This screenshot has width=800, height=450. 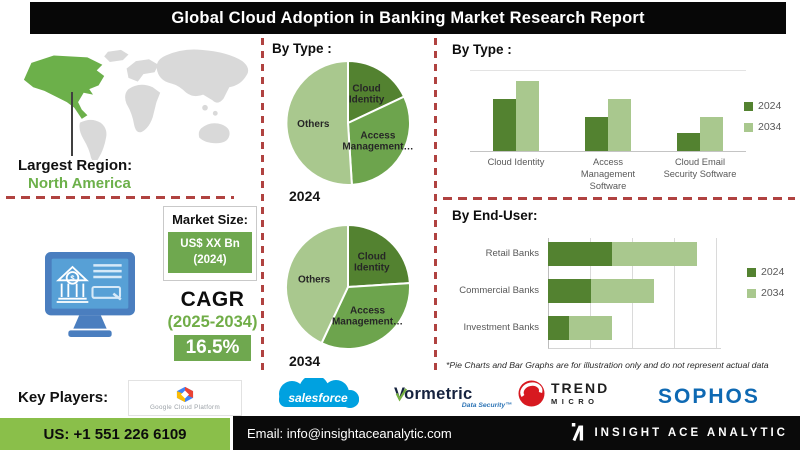 I want to click on cagr-label: CAGR, so click(x=212, y=299).